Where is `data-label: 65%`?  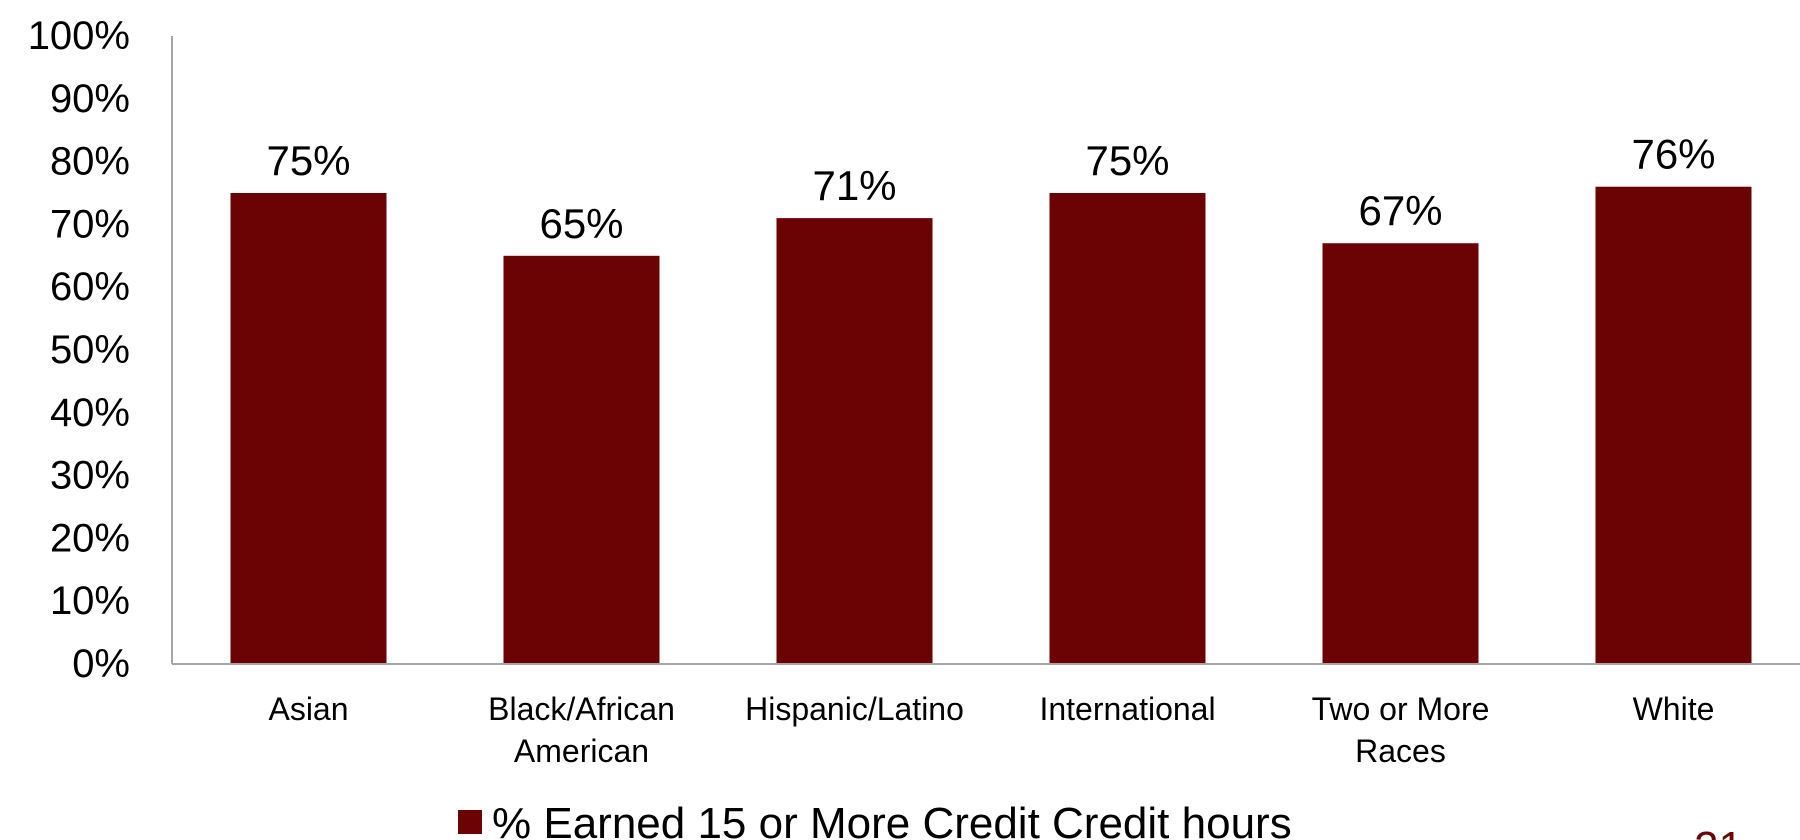 data-label: 65% is located at coordinates (581, 223).